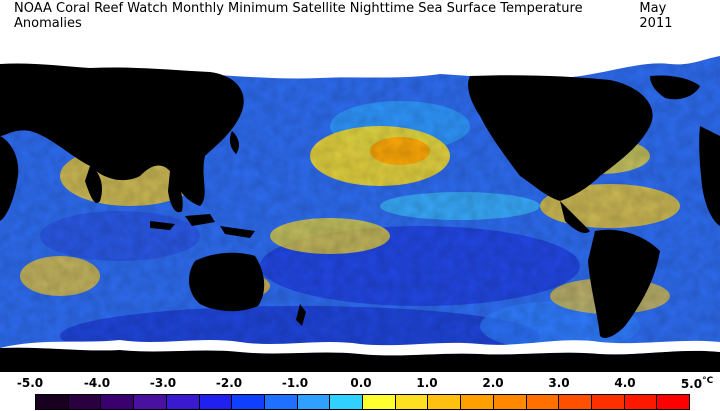  I want to click on antarctica-land, so click(360, 359).